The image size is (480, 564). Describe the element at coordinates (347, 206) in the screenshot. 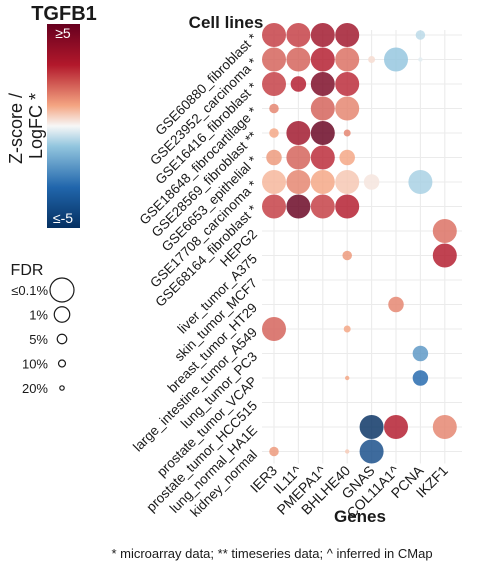

I see `bubble-gse68164-fibroblast-bhlhe40` at that location.